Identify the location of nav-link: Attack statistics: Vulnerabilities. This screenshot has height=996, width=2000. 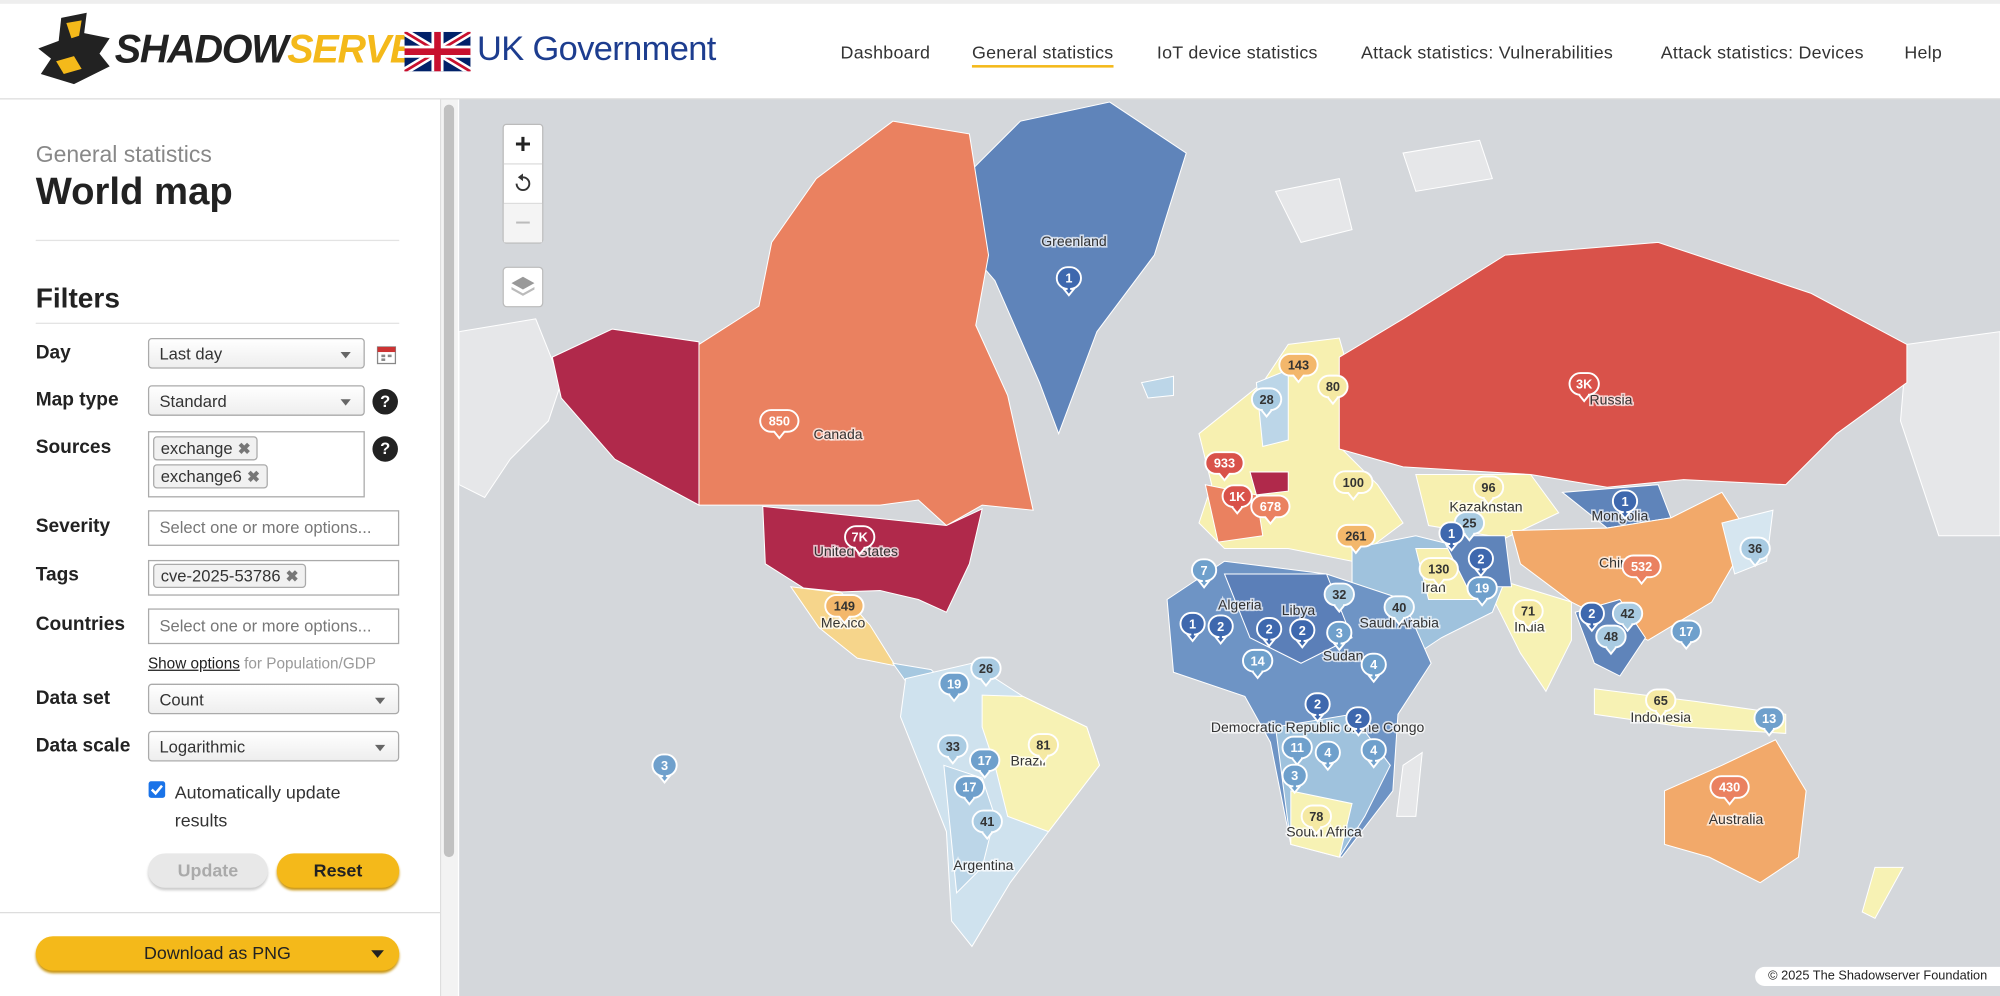
(1487, 52).